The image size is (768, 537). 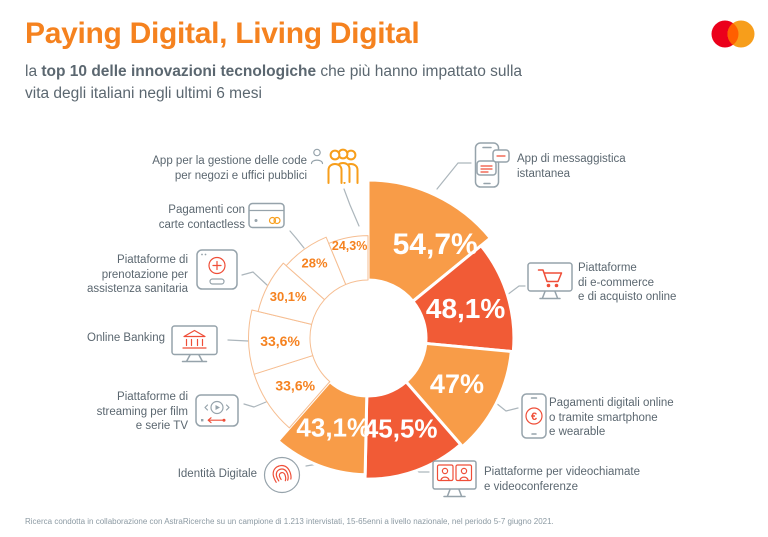 What do you see at coordinates (603, 417) in the screenshot?
I see `callout-label-line: o tramite smartphone` at bounding box center [603, 417].